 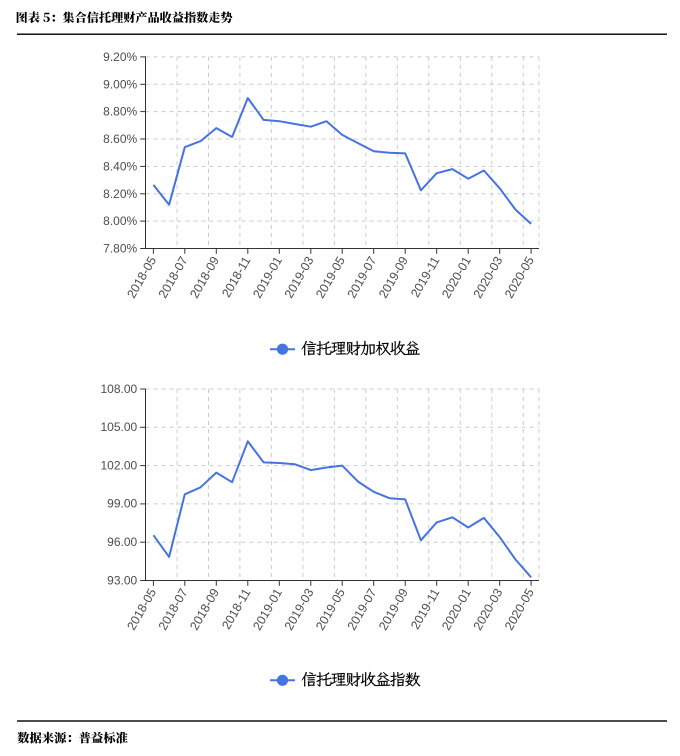 I want to click on svg-text: 8.40%, so click(x=120, y=166).